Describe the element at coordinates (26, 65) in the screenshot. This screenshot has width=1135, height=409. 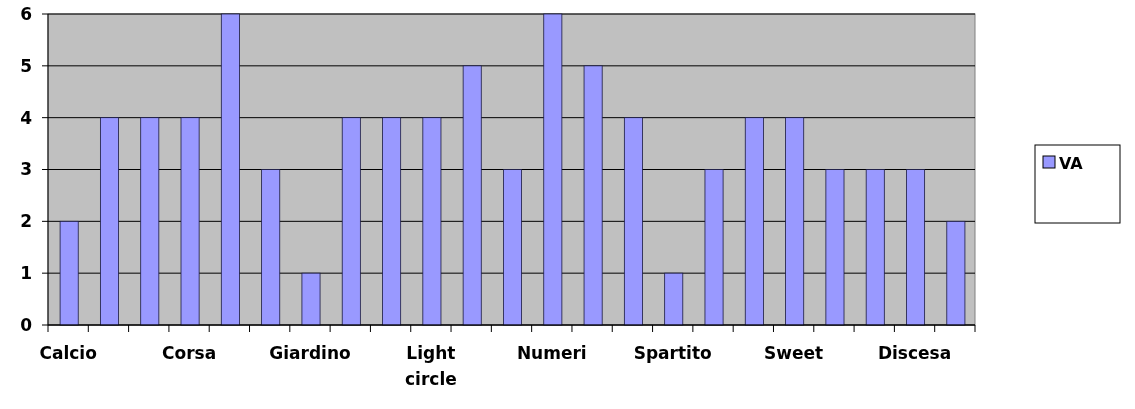
I see `y-tick-label: 5` at that location.